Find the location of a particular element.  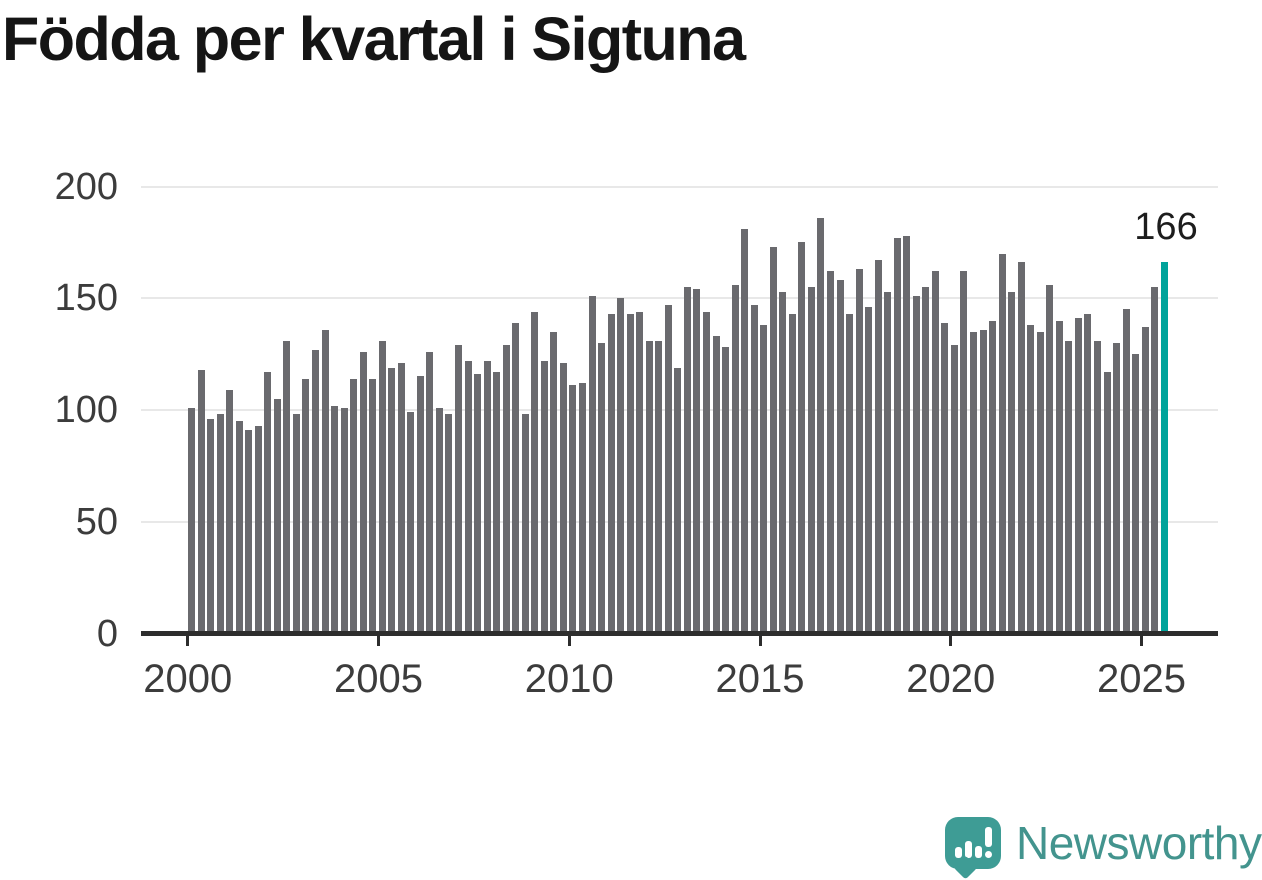

y-axis-tick-label: 0 is located at coordinates (107, 633).